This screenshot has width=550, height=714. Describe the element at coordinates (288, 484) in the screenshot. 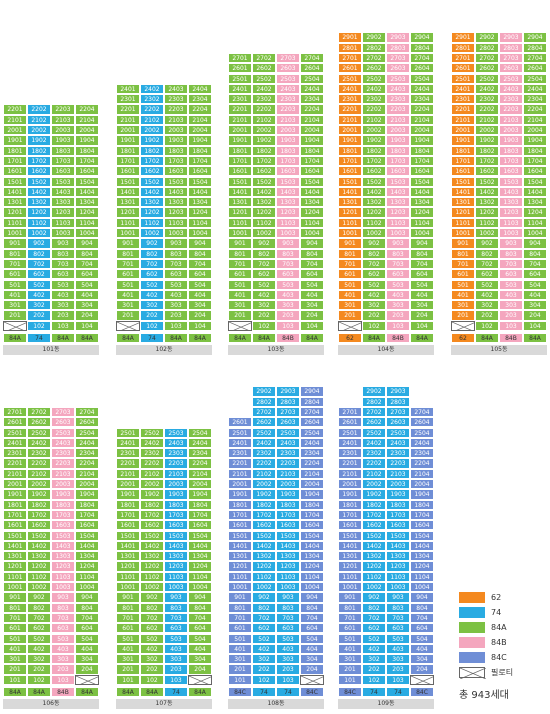

I see `unit-cell: 2003` at that location.